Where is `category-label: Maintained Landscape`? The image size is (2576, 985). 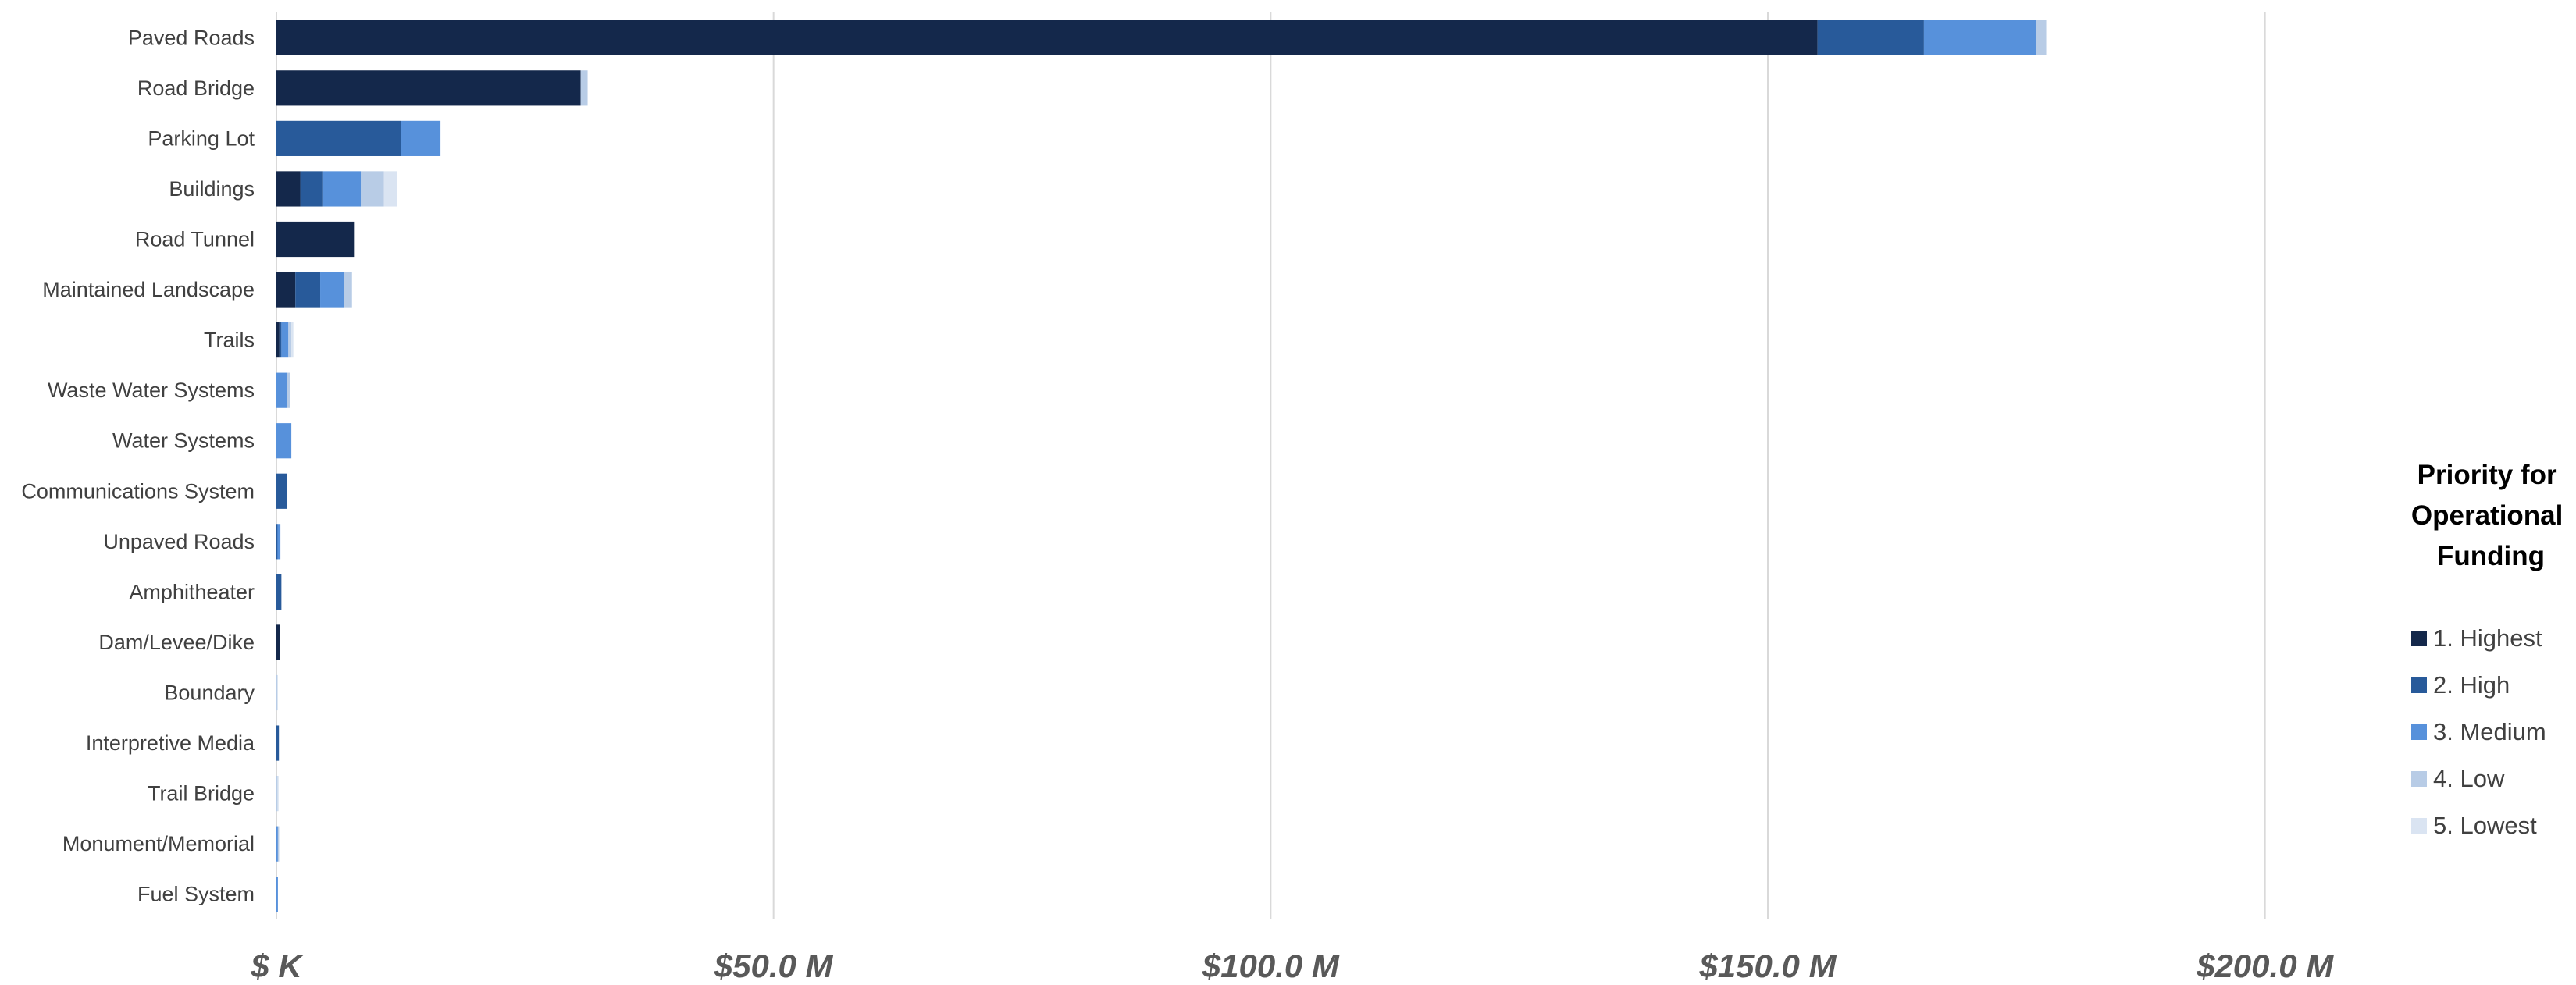
category-label: Maintained Landscape is located at coordinates (148, 289).